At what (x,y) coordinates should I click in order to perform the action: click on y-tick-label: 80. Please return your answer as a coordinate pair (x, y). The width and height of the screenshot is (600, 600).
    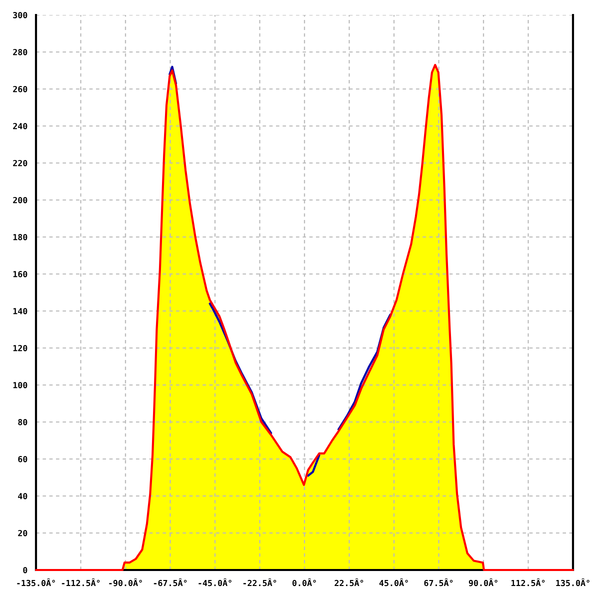
    Looking at the image, I should click on (23, 422).